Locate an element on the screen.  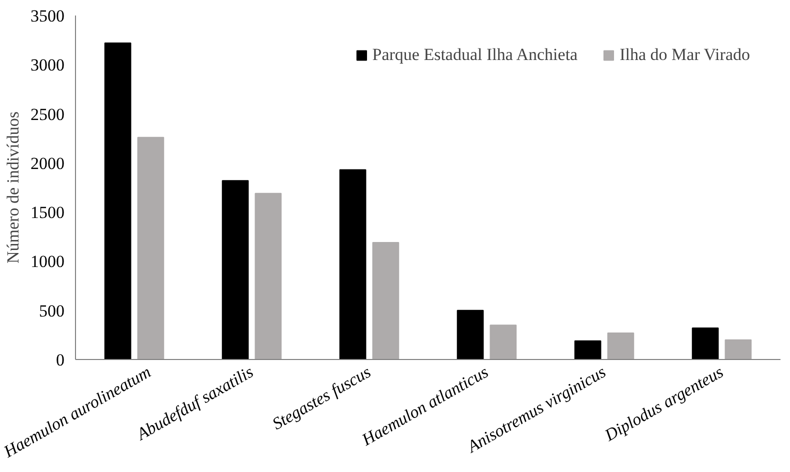
legend-label: Ilha do Mar Virado is located at coordinates (685, 55).